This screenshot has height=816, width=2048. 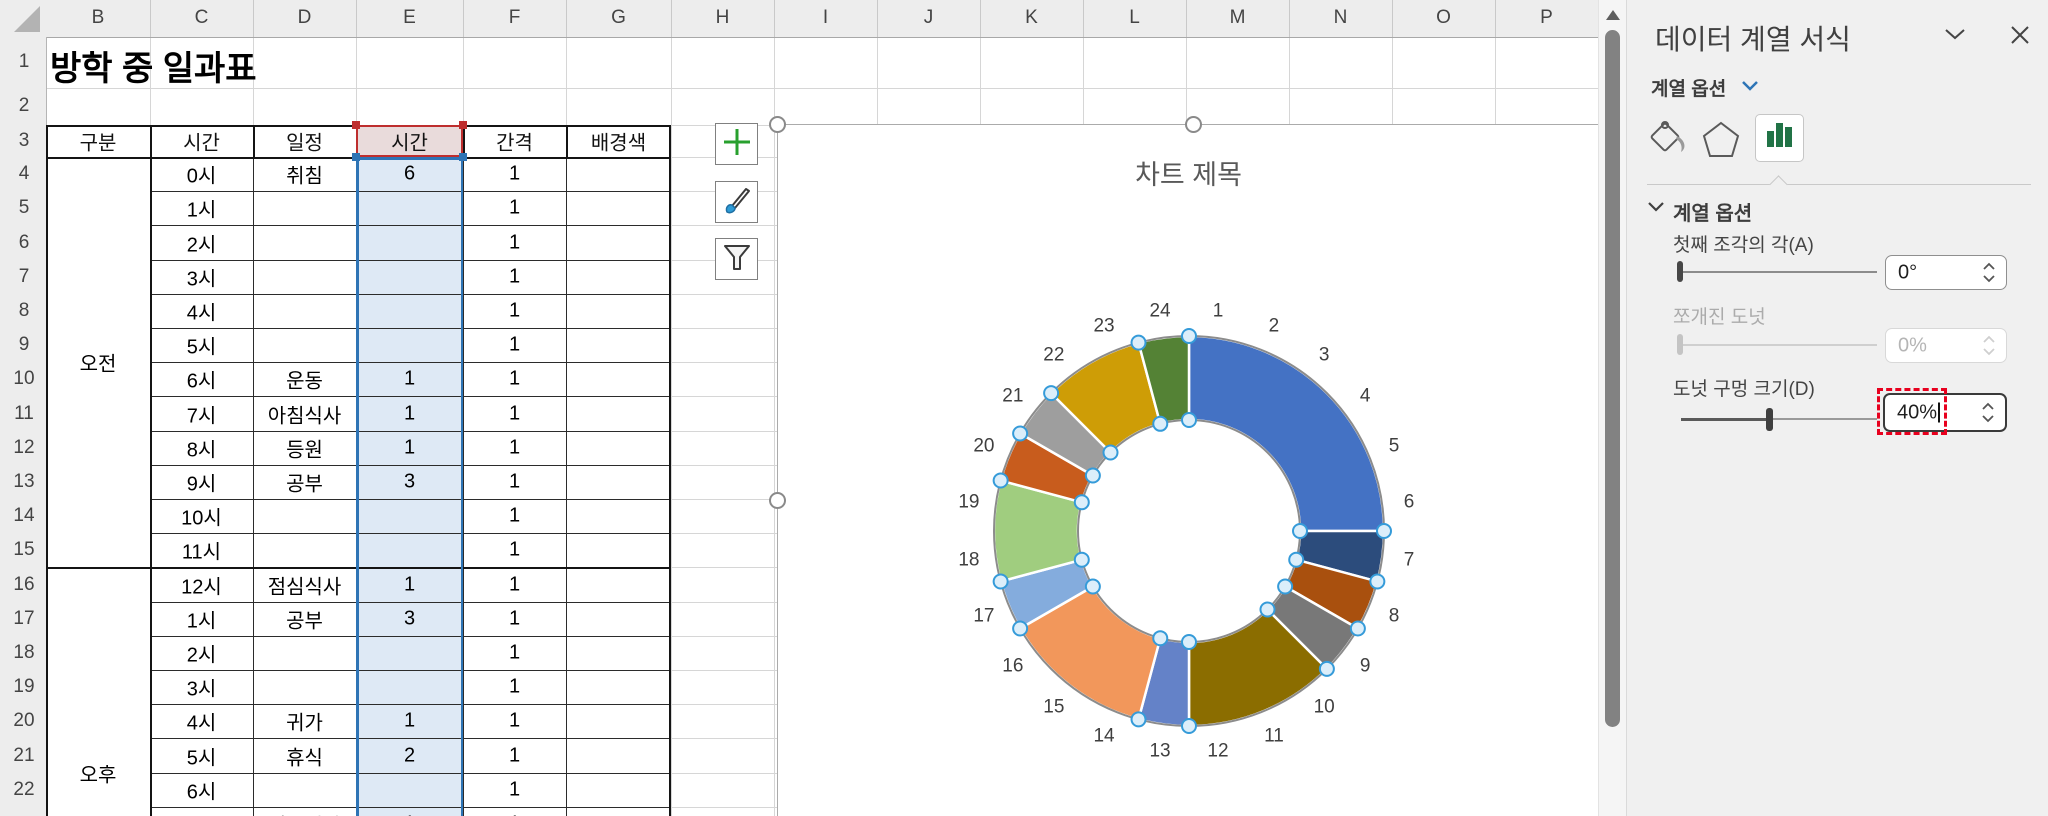 I want to click on row-header-18: 18, so click(x=24, y=652).